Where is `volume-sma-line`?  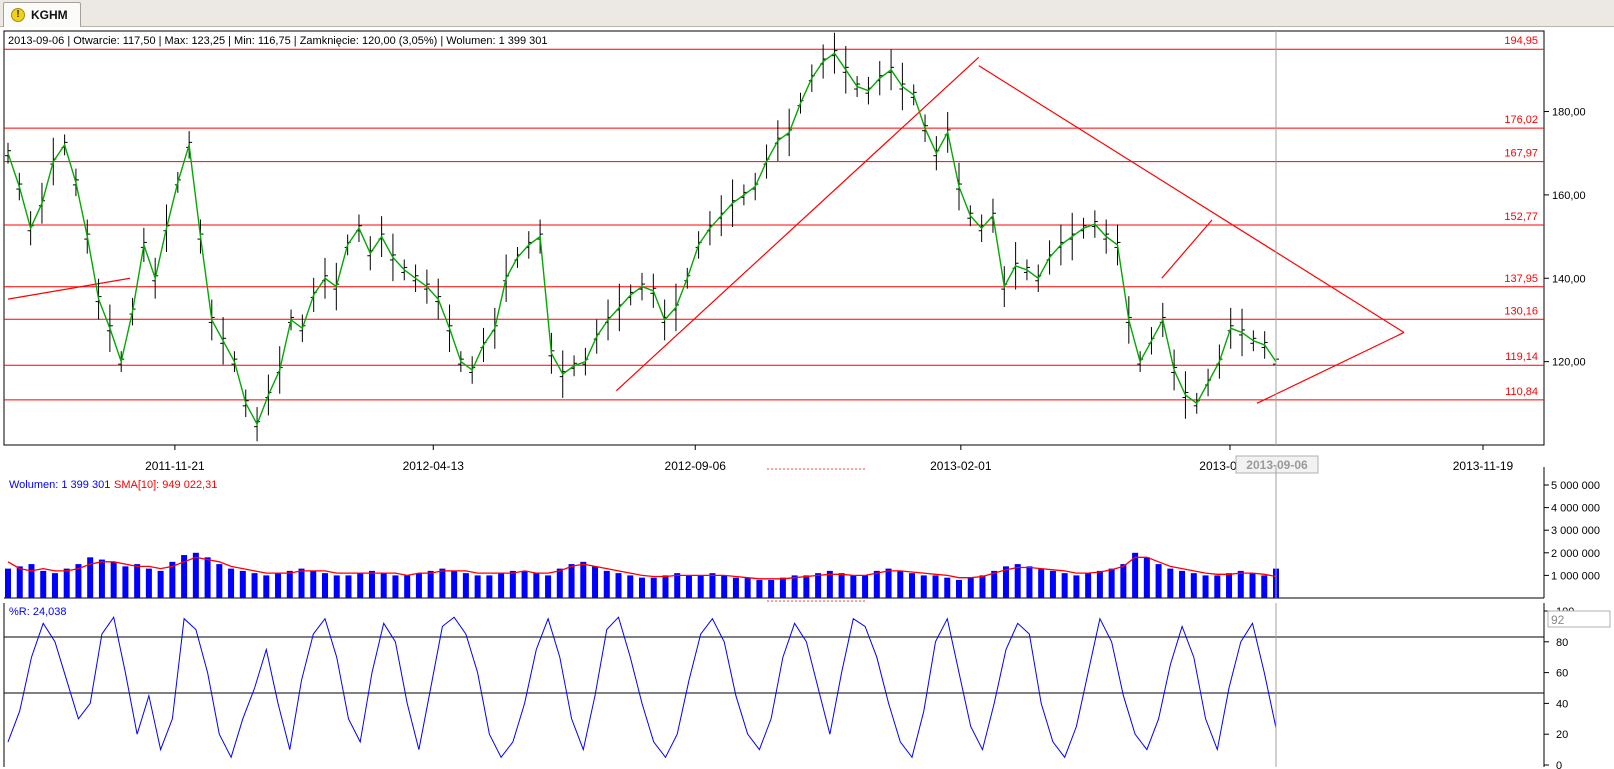
volume-sma-line is located at coordinates (642, 568).